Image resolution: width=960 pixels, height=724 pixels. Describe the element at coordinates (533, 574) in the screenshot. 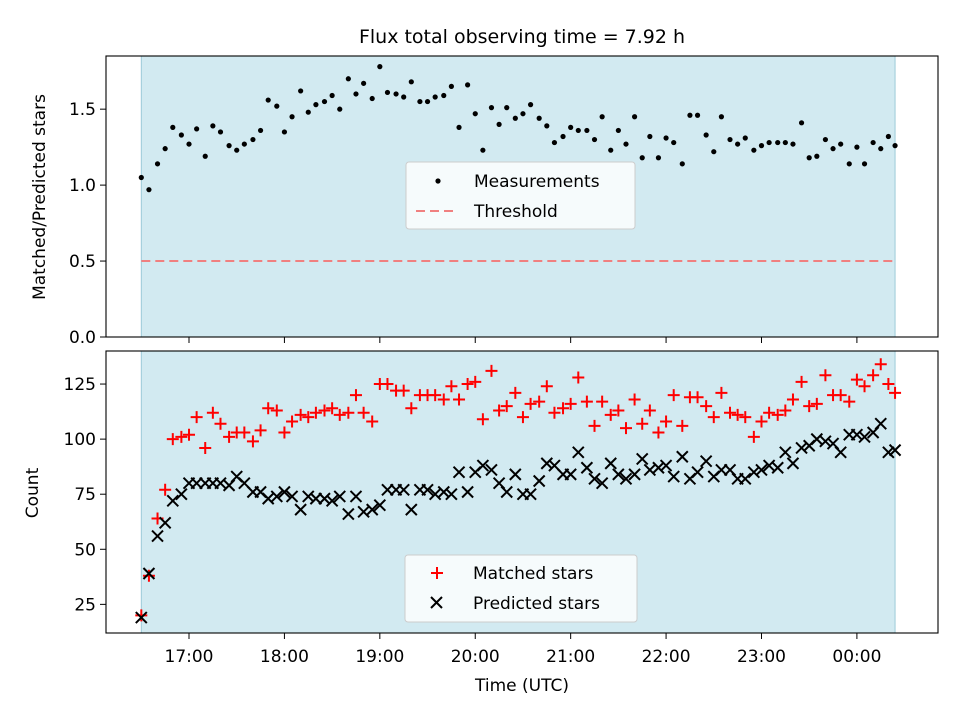

I see `legend-label-matched: Matched stars` at that location.